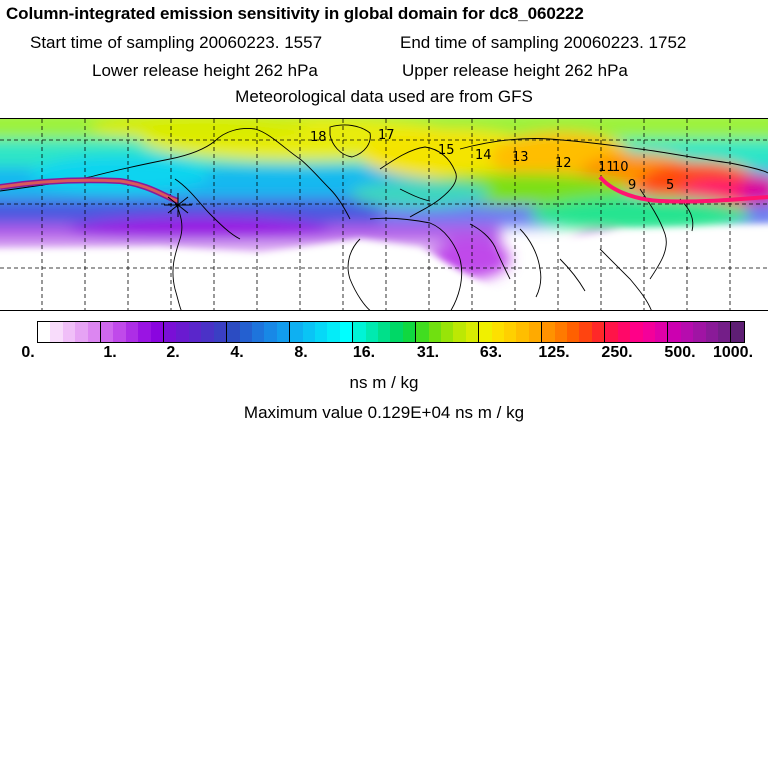  Describe the element at coordinates (428, 352) in the screenshot. I see `tick-label: 31.` at that location.